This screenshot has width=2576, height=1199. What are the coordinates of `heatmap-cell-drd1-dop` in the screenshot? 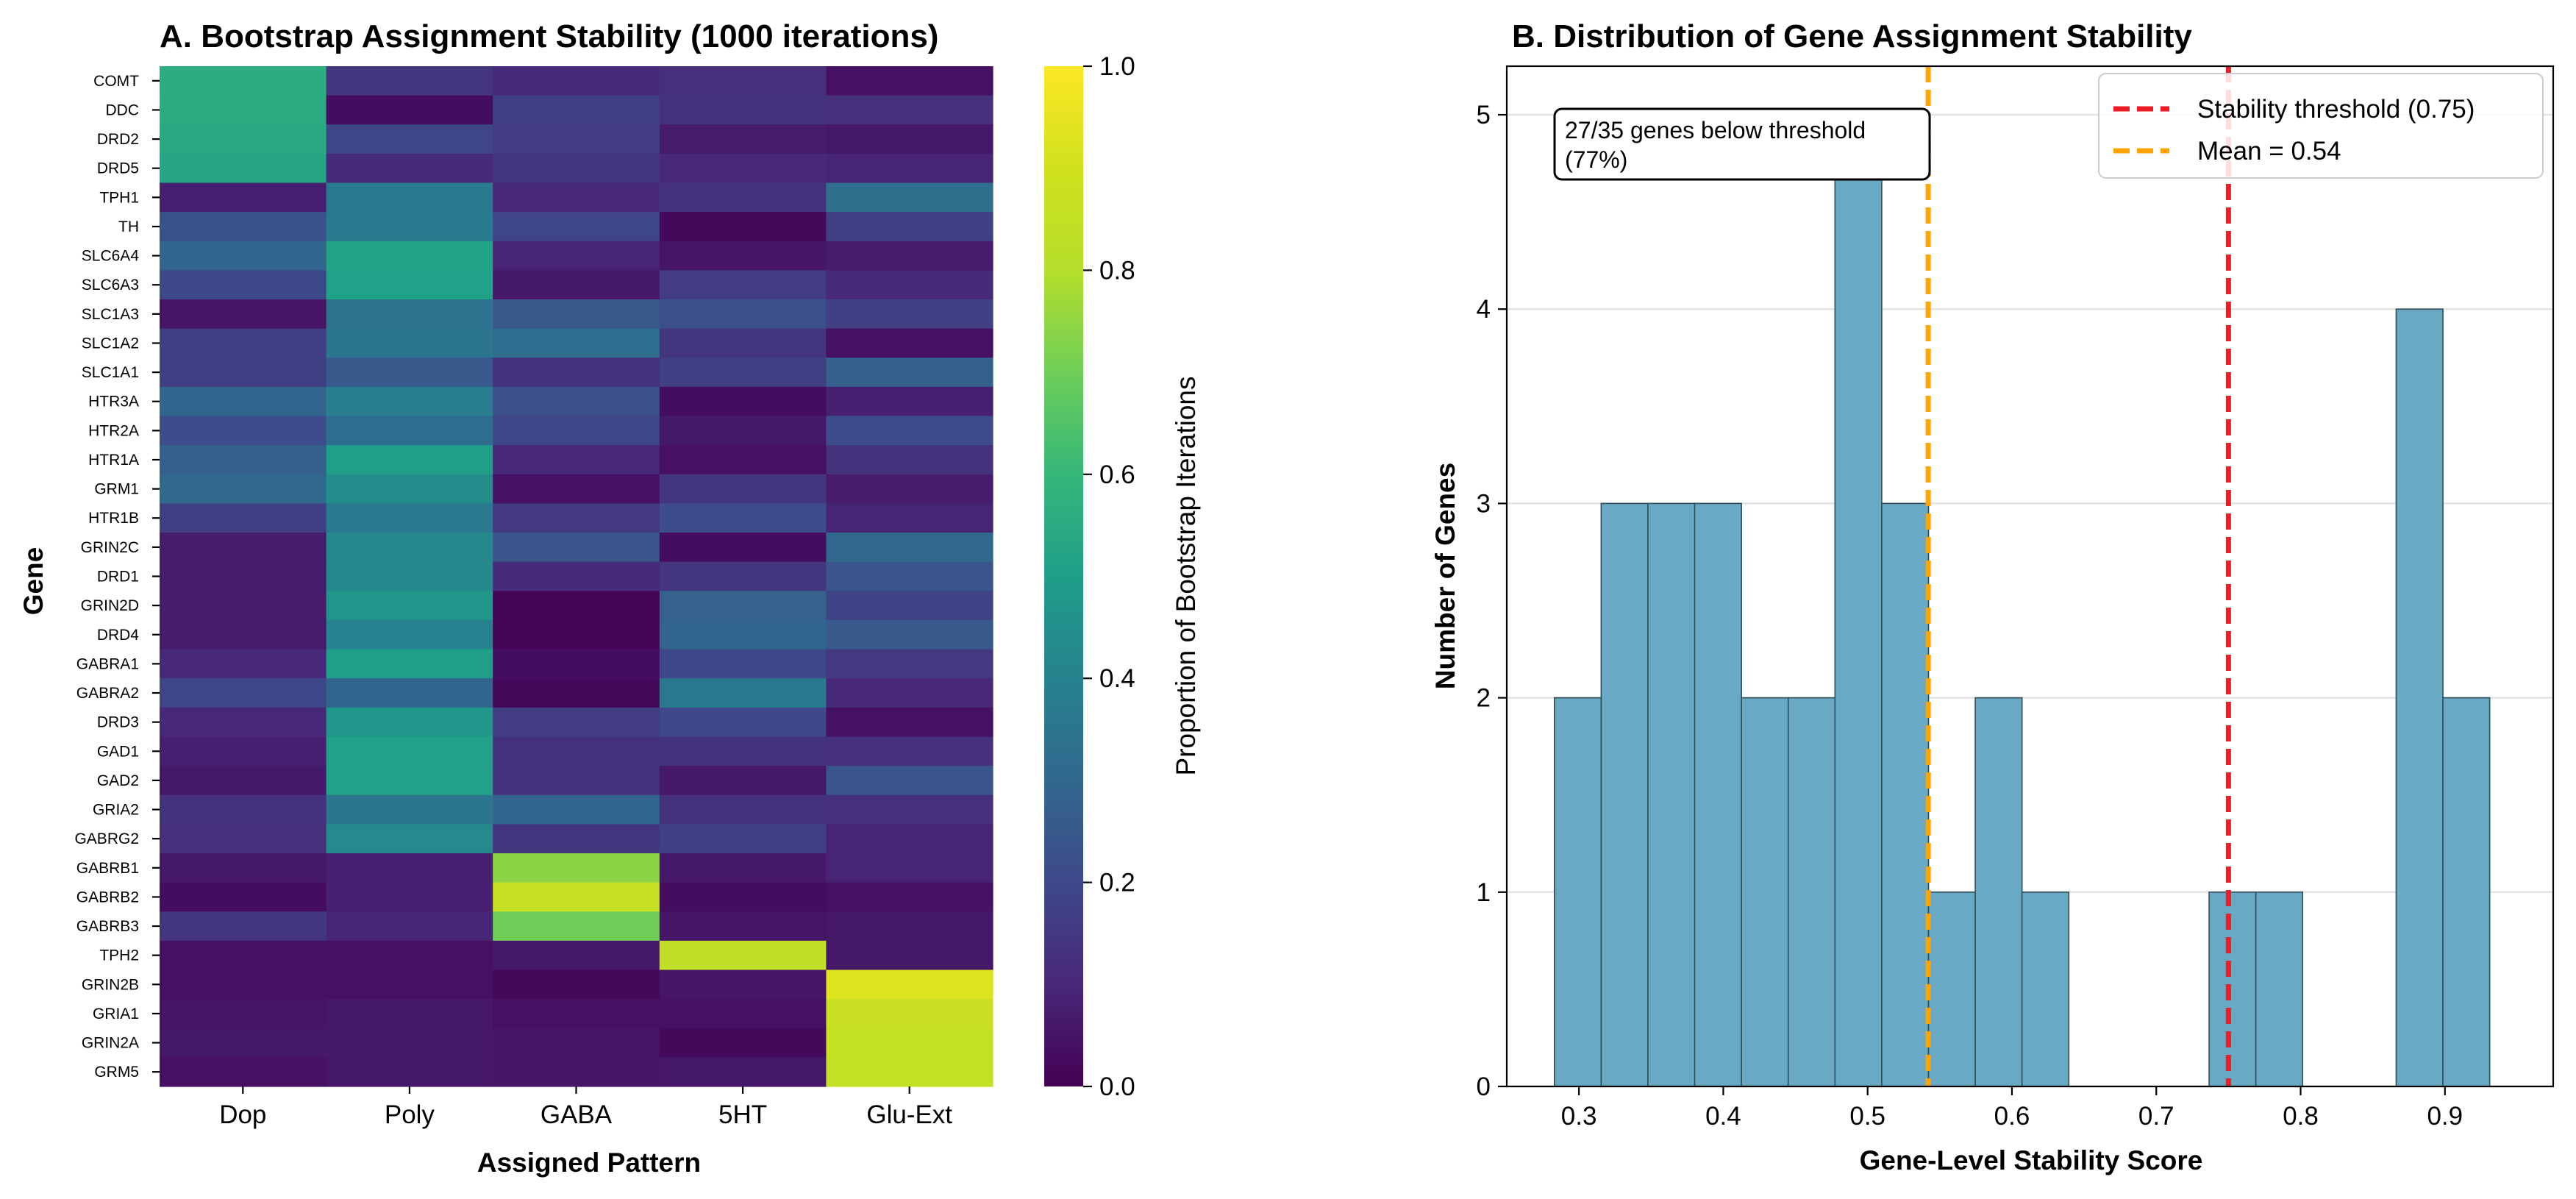 It's located at (244, 576).